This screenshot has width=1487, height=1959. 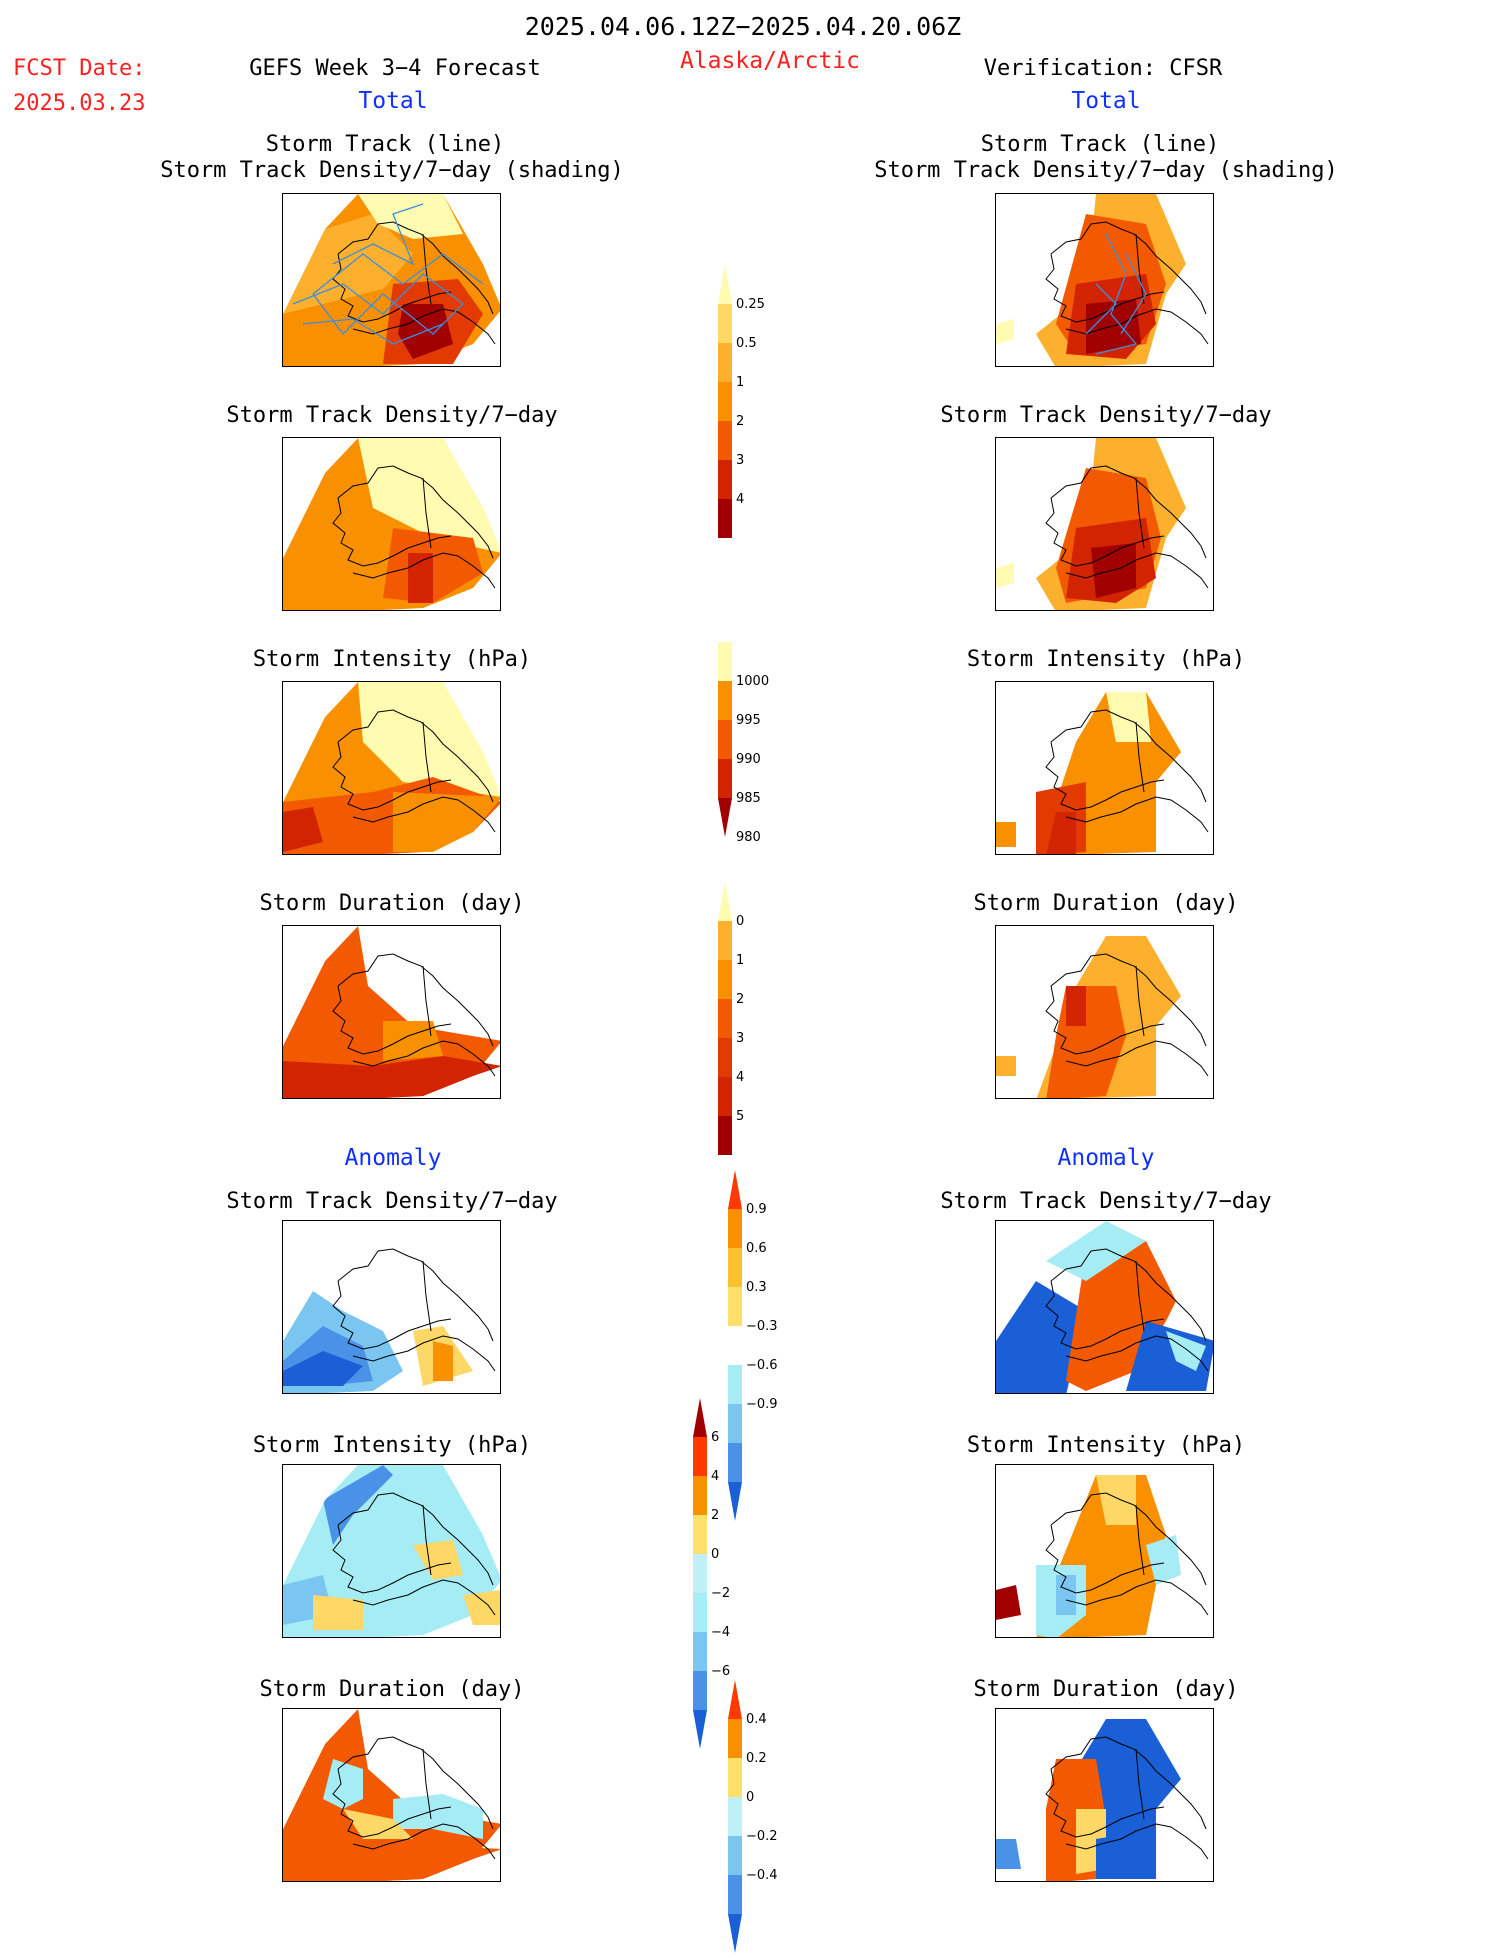 What do you see at coordinates (748, 759) in the screenshot?
I see `colorbar-tick-label: 990` at bounding box center [748, 759].